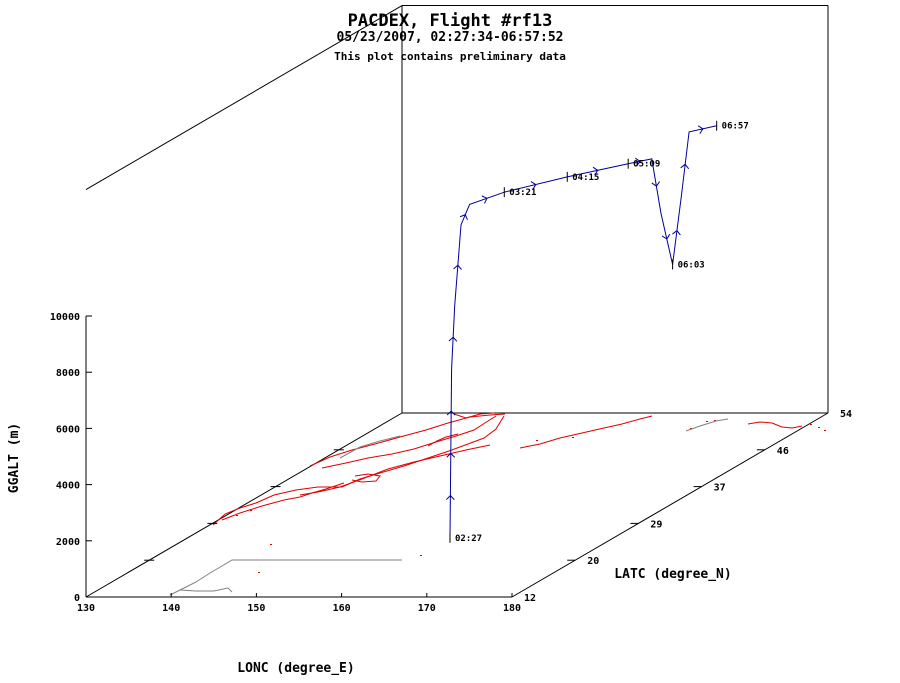 The width and height of the screenshot is (900, 683). I want to click on chart-title: PACDEX, Flight #rf13, so click(450, 21).